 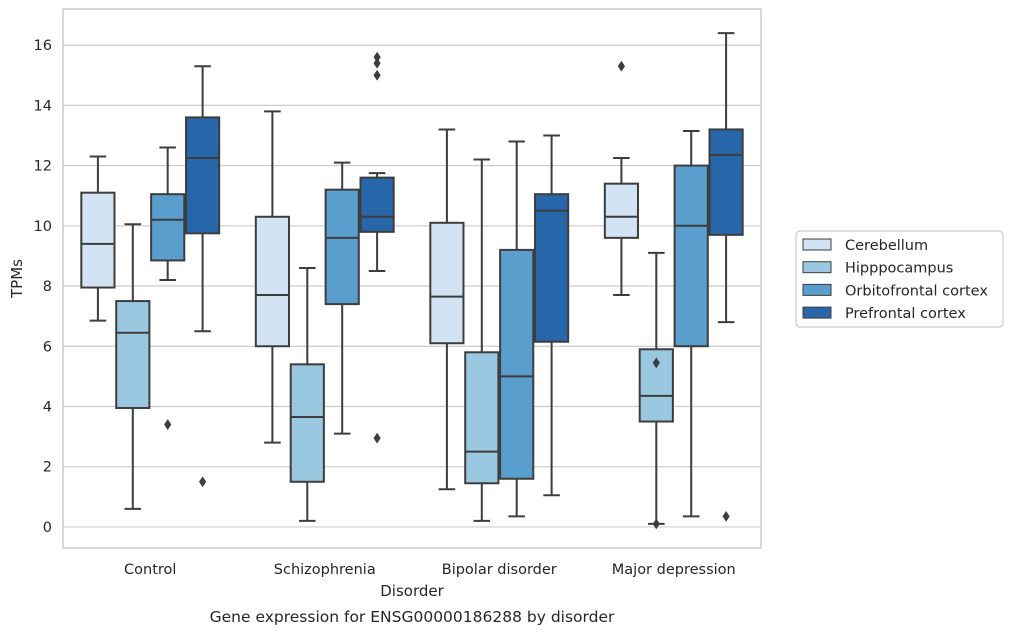 I want to click on legend-item-prefrontal-cortex: Prefrontal cortex, so click(x=884, y=314).